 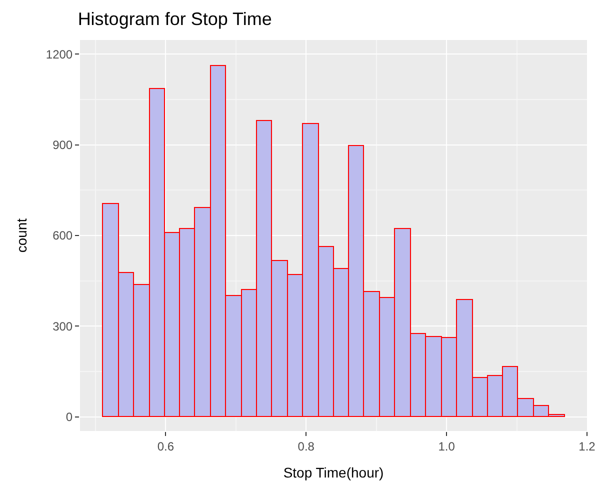 What do you see at coordinates (587, 446) in the screenshot?
I see `x-tick-label: 1.2` at bounding box center [587, 446].